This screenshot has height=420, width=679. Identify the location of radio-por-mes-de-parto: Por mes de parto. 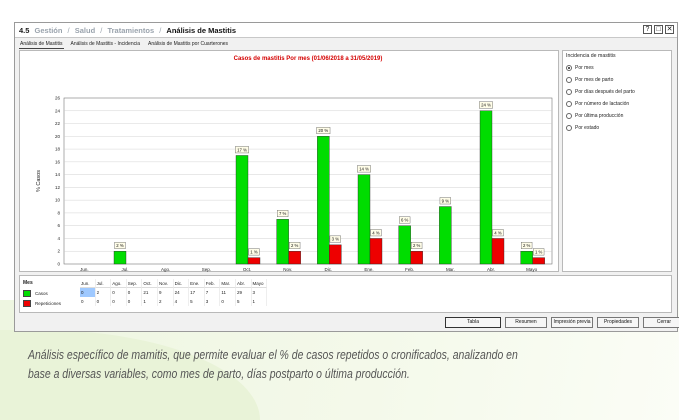
(600, 80).